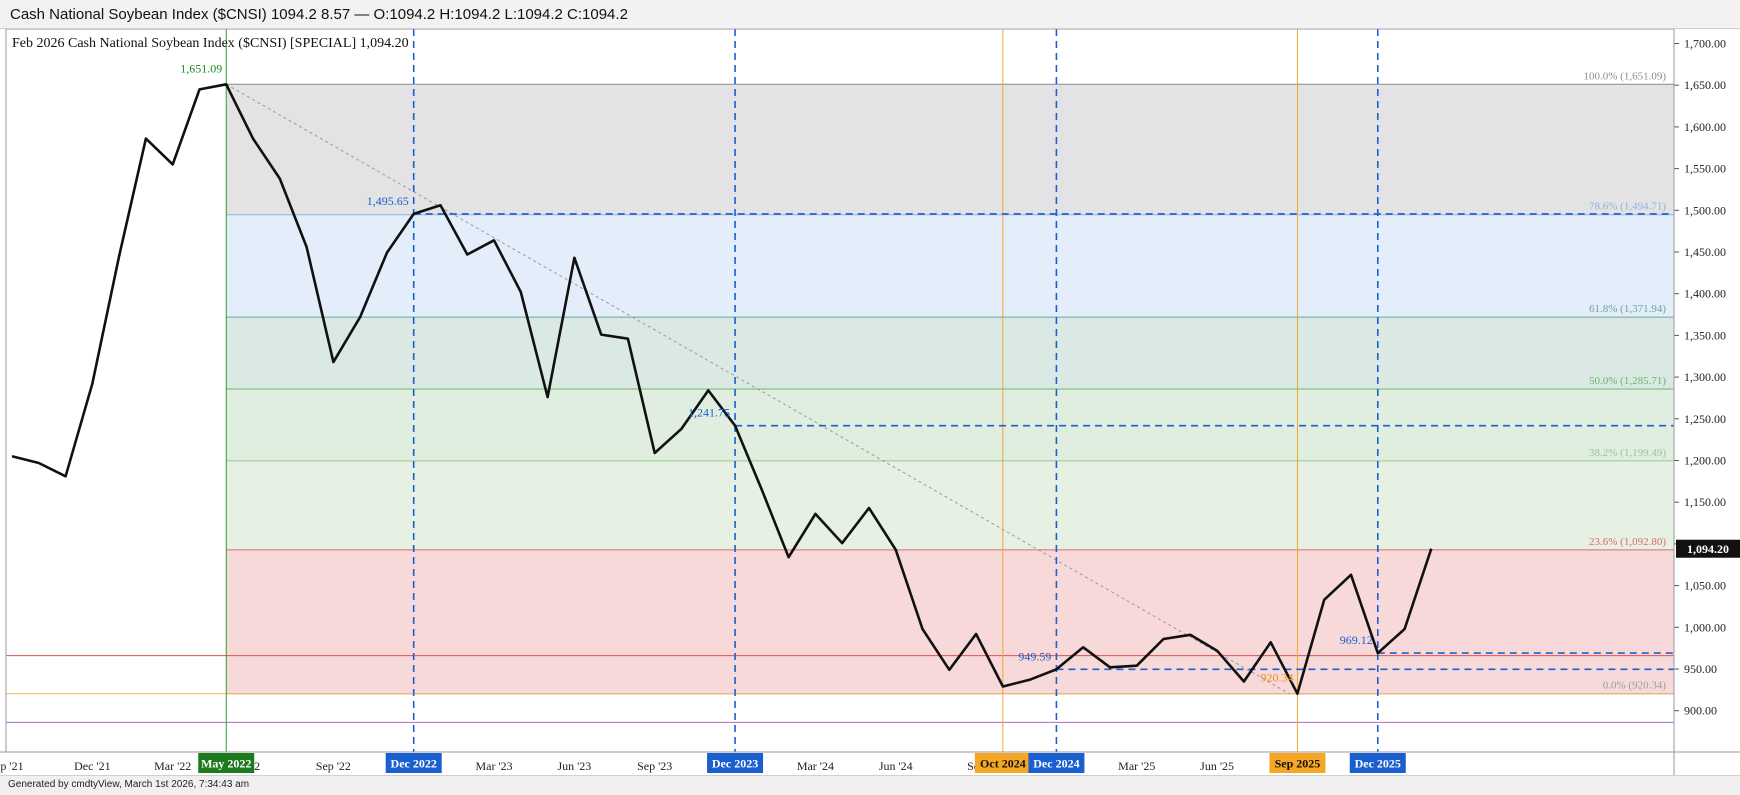 The image size is (1740, 795). I want to click on x-tick-label: Sep '23, so click(654, 766).